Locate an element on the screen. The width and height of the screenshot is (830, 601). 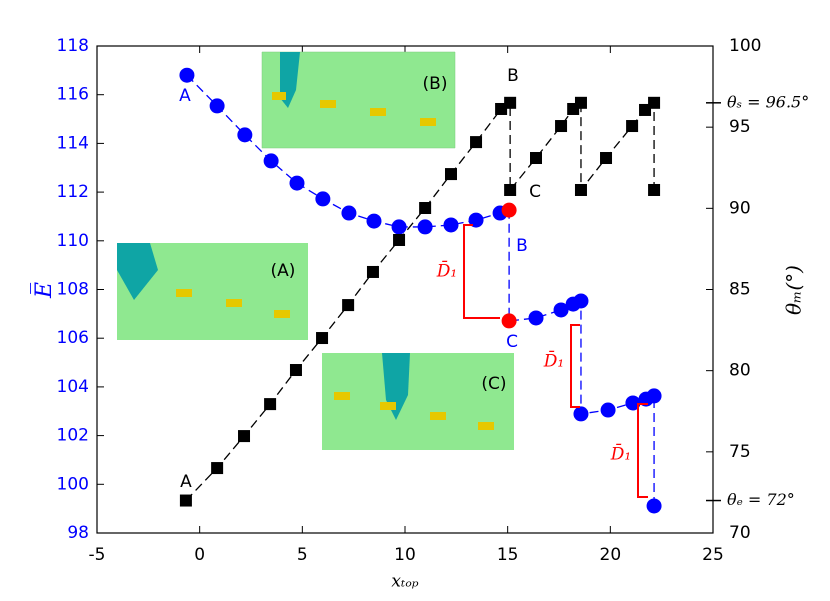
y2-tick-label: θₑ = 72° is located at coordinates (761, 499).